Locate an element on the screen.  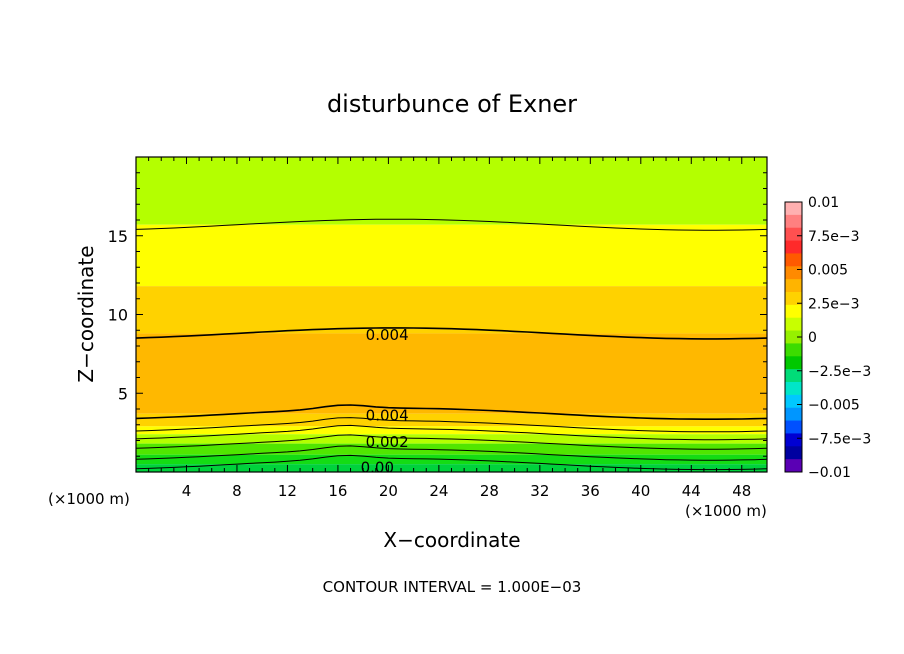
x-tick-label: 16 is located at coordinates (337, 491).